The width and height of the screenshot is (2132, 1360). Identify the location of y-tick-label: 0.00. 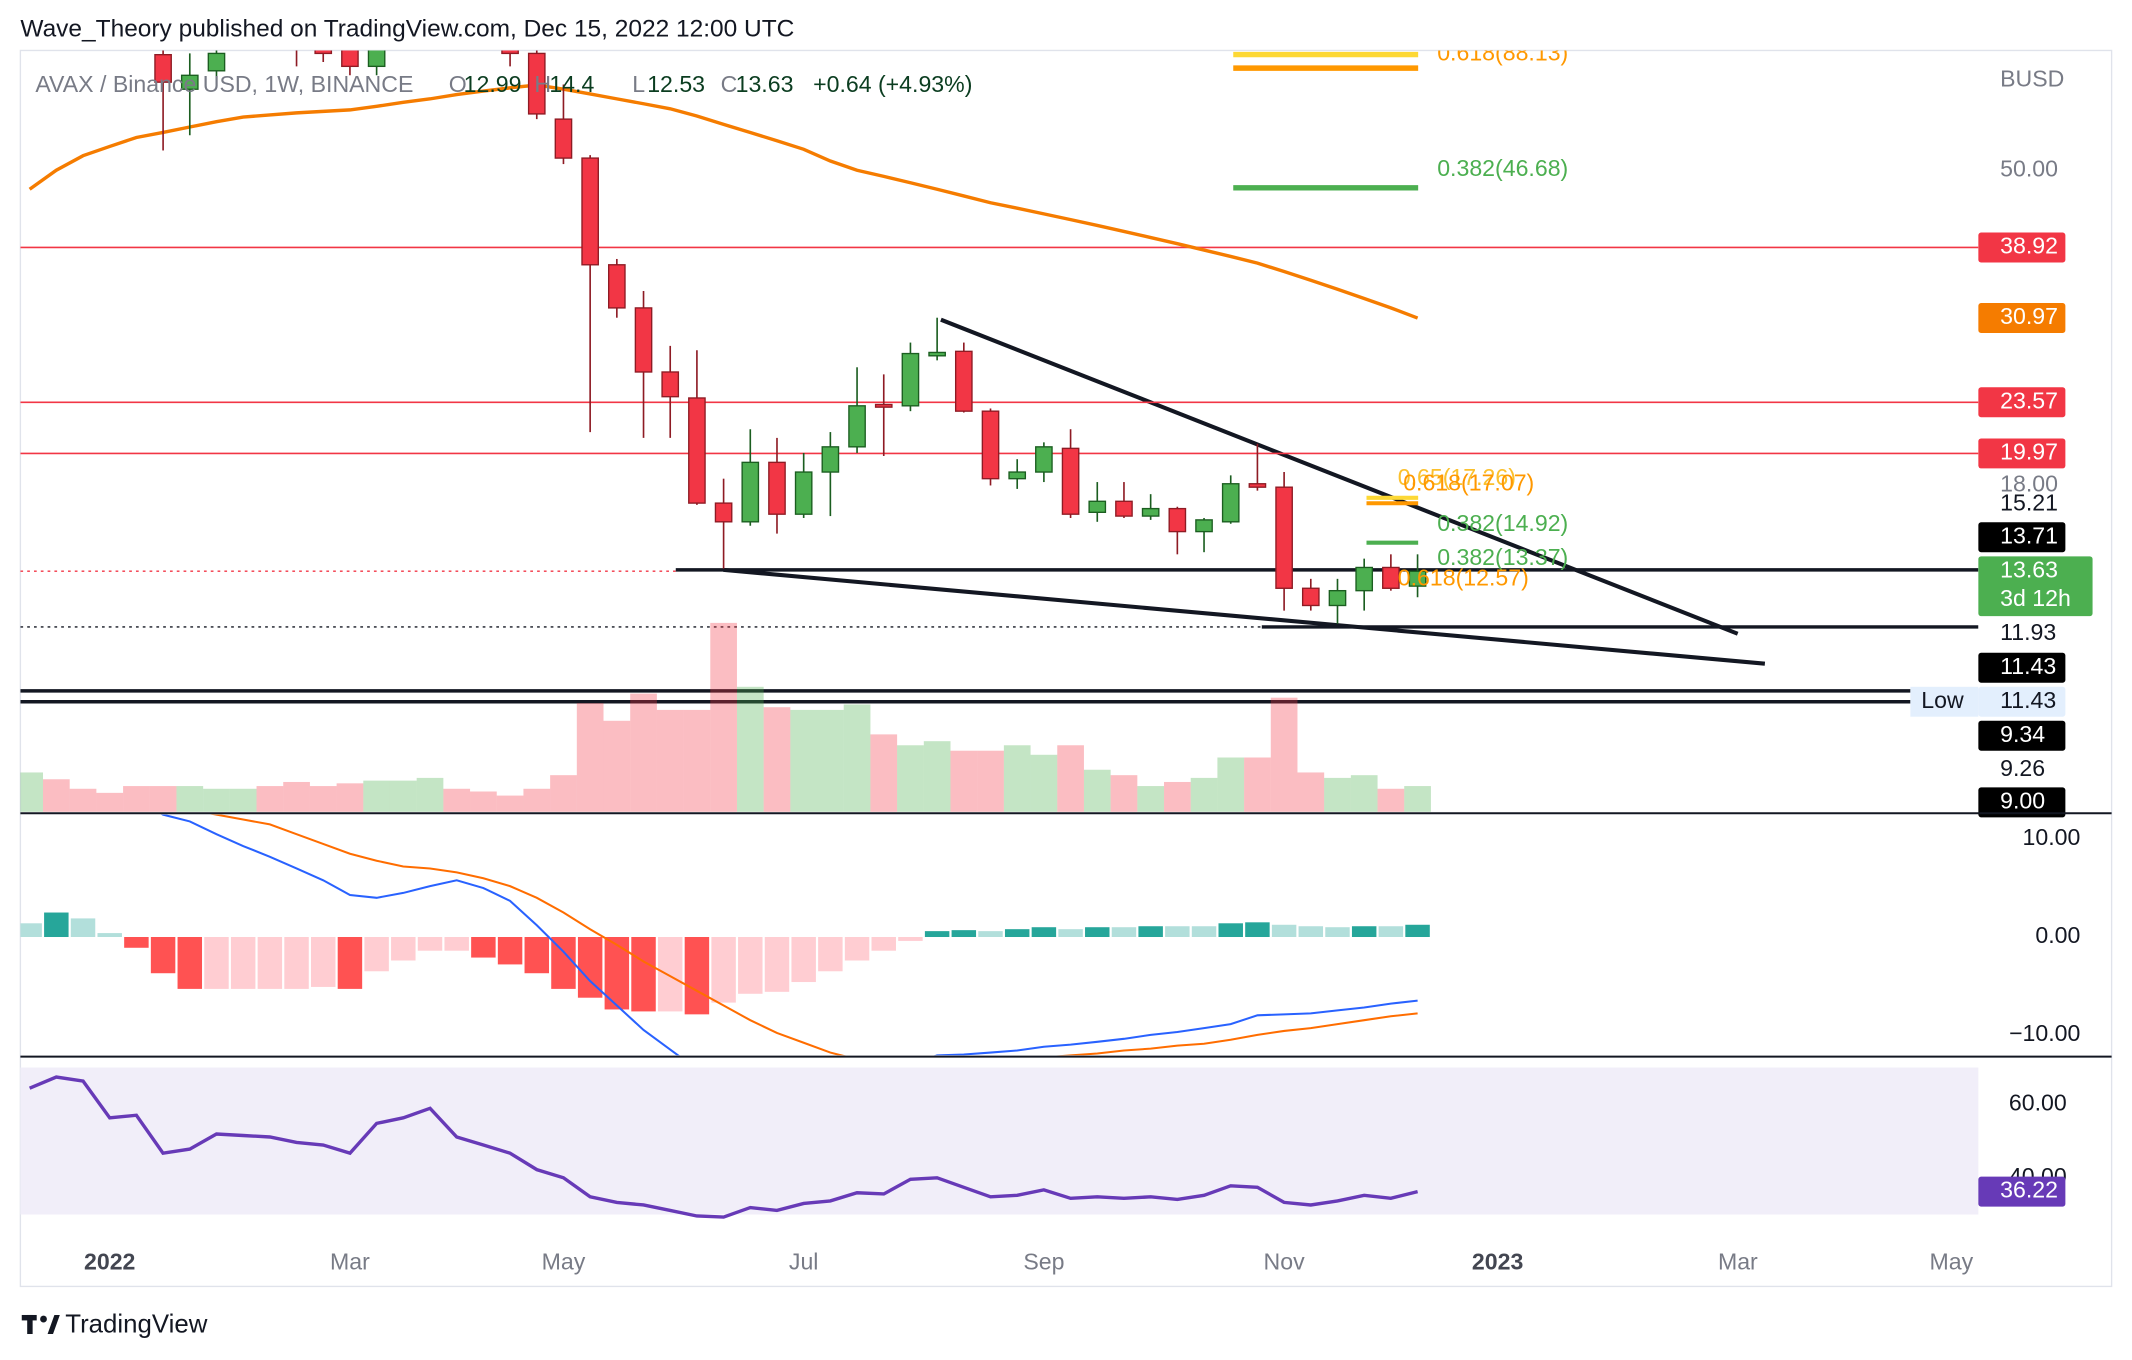
(2057, 935).